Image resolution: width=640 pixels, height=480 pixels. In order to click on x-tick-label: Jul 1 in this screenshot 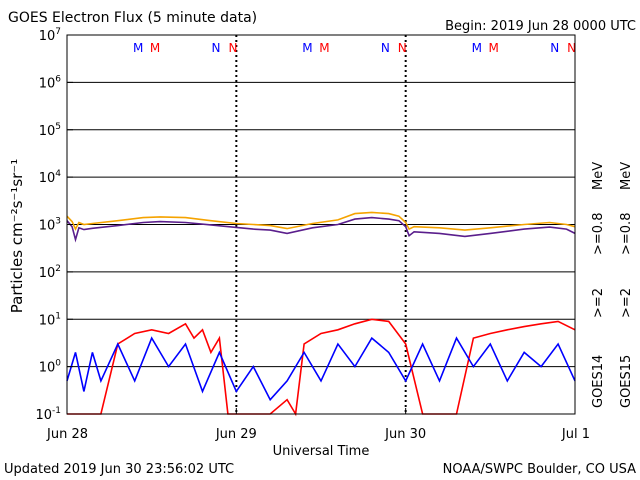, I will do `click(575, 434)`.